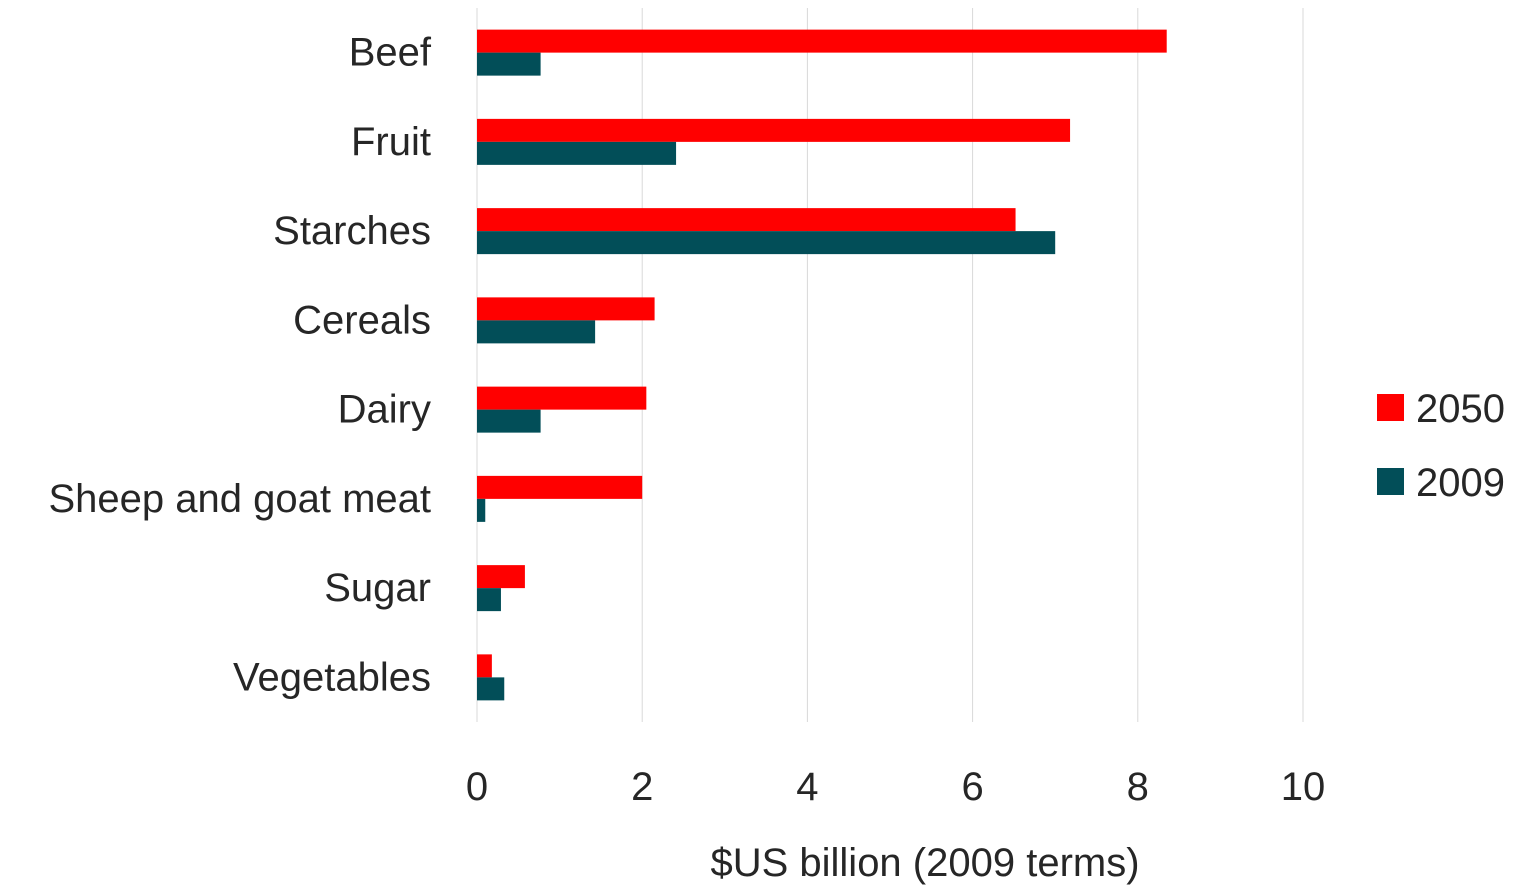 This screenshot has height=894, width=1519. What do you see at coordinates (362, 320) in the screenshot?
I see `category-label: Cereals` at bounding box center [362, 320].